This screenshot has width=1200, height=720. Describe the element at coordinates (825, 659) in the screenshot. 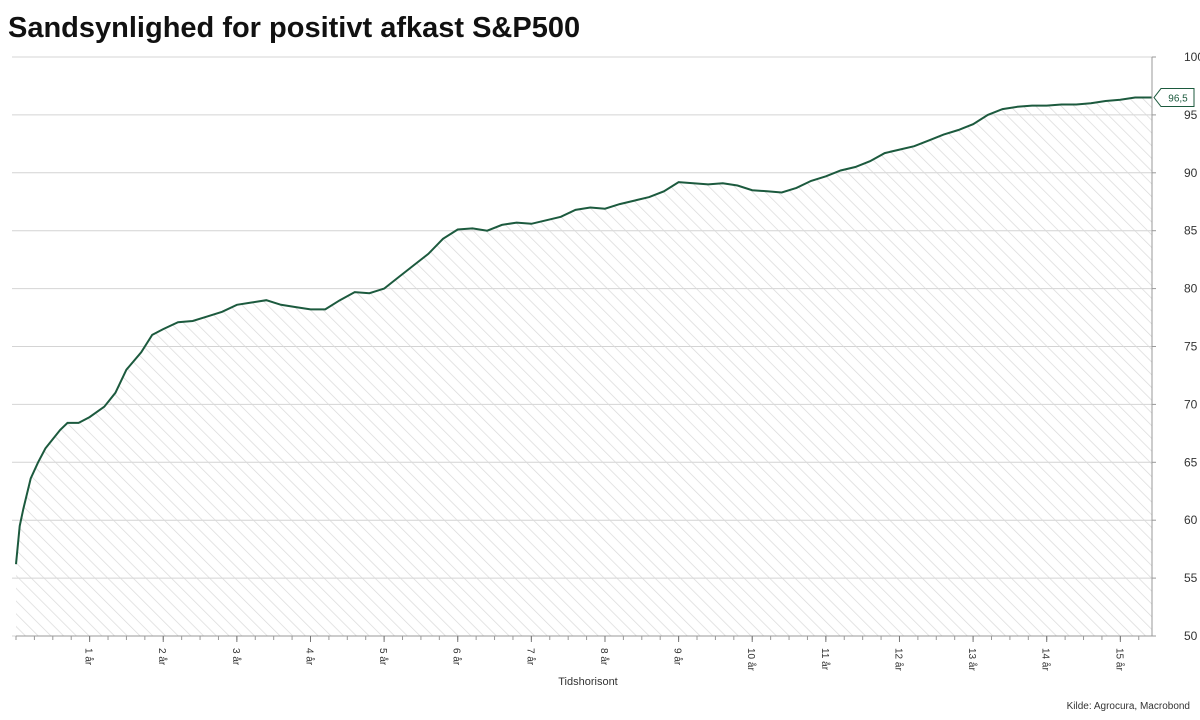

I see `x-tick-label: 11 år` at that location.